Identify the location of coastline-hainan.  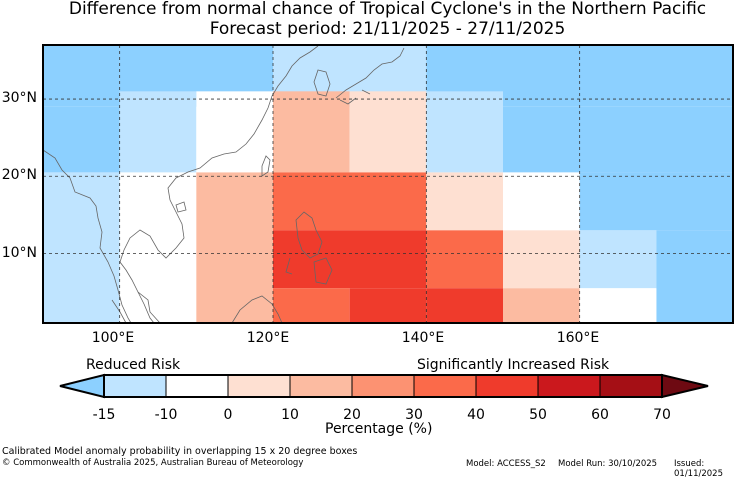
(181, 207).